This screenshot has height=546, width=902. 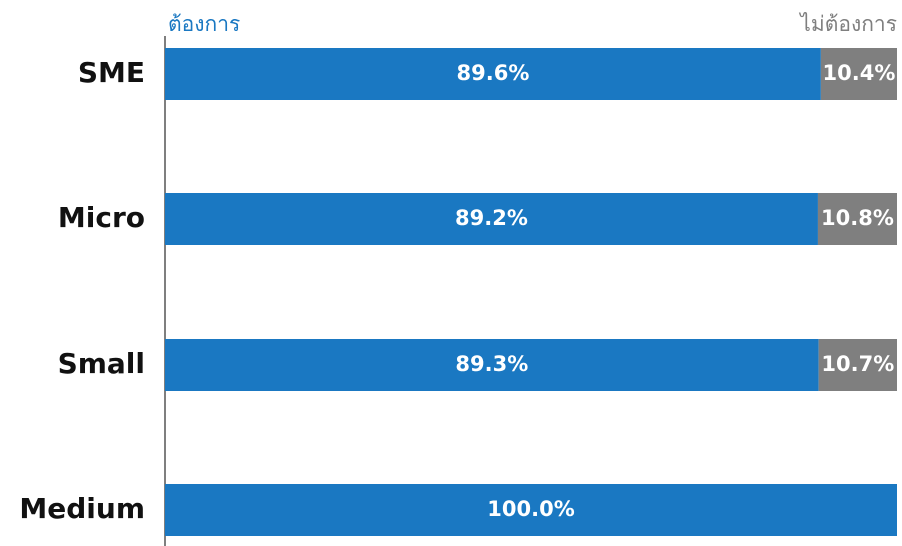 I want to click on value-label: 89.3%, so click(x=491, y=364).